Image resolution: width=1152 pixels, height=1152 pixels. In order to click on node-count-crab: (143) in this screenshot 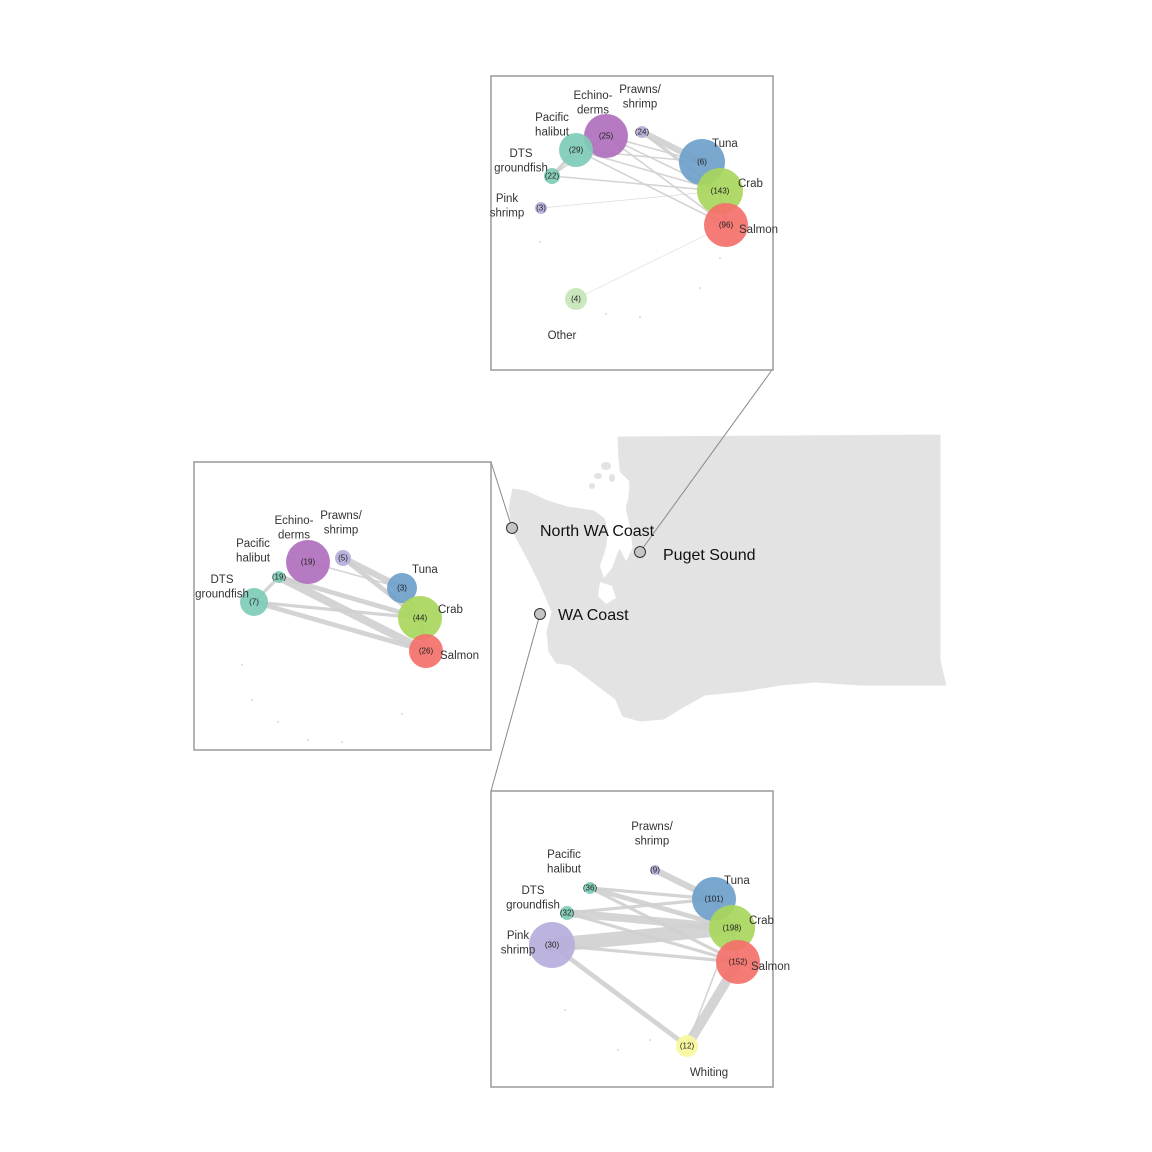, I will do `click(720, 191)`.